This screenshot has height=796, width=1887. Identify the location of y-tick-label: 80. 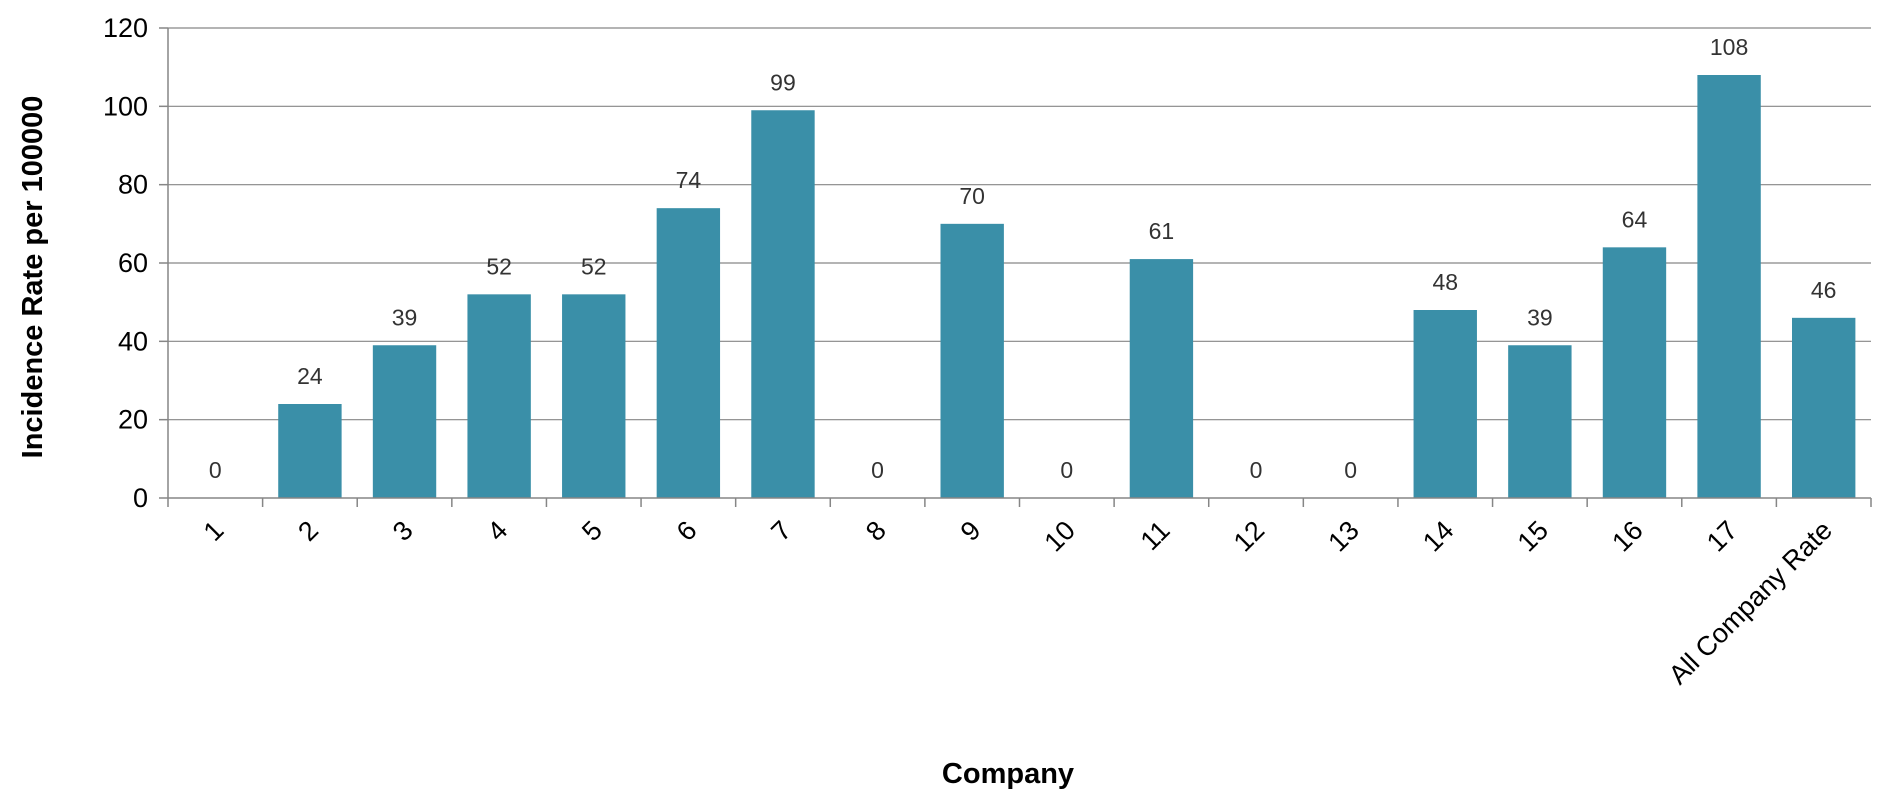
(133, 185).